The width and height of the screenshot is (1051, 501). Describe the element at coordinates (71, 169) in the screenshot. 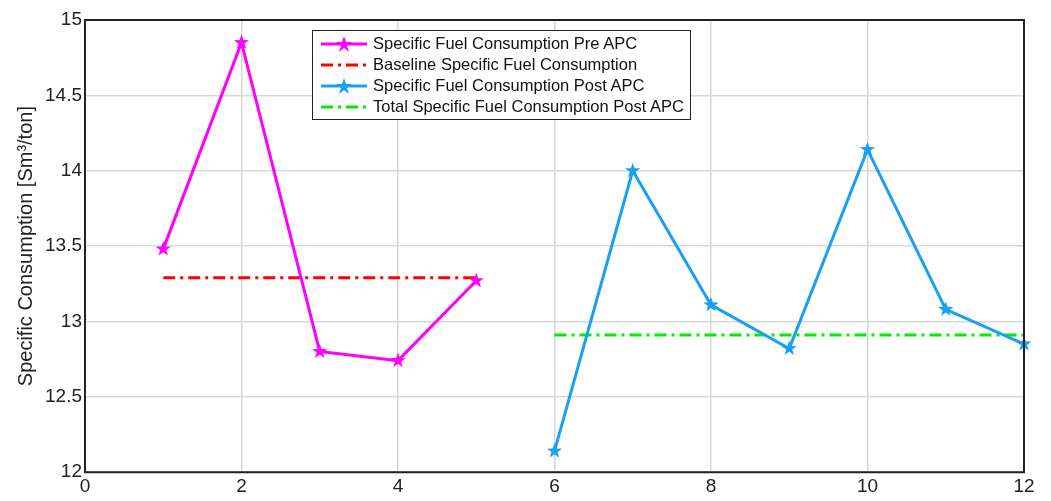

I see `y-tick-label: 14` at that location.